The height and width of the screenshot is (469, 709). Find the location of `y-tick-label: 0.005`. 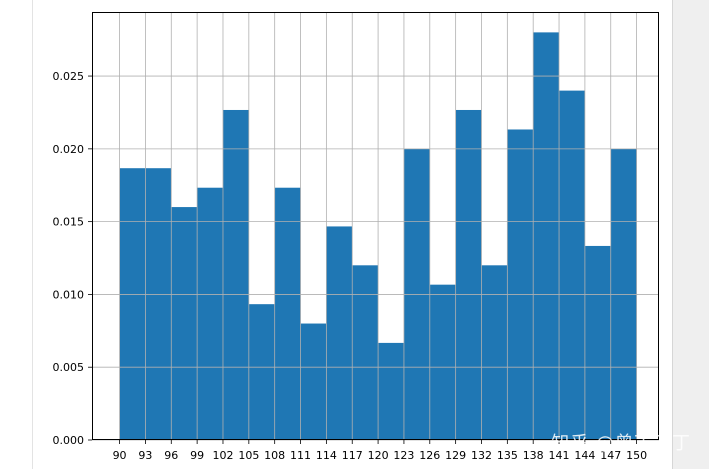

y-tick-label: 0.005 is located at coordinates (69, 367).